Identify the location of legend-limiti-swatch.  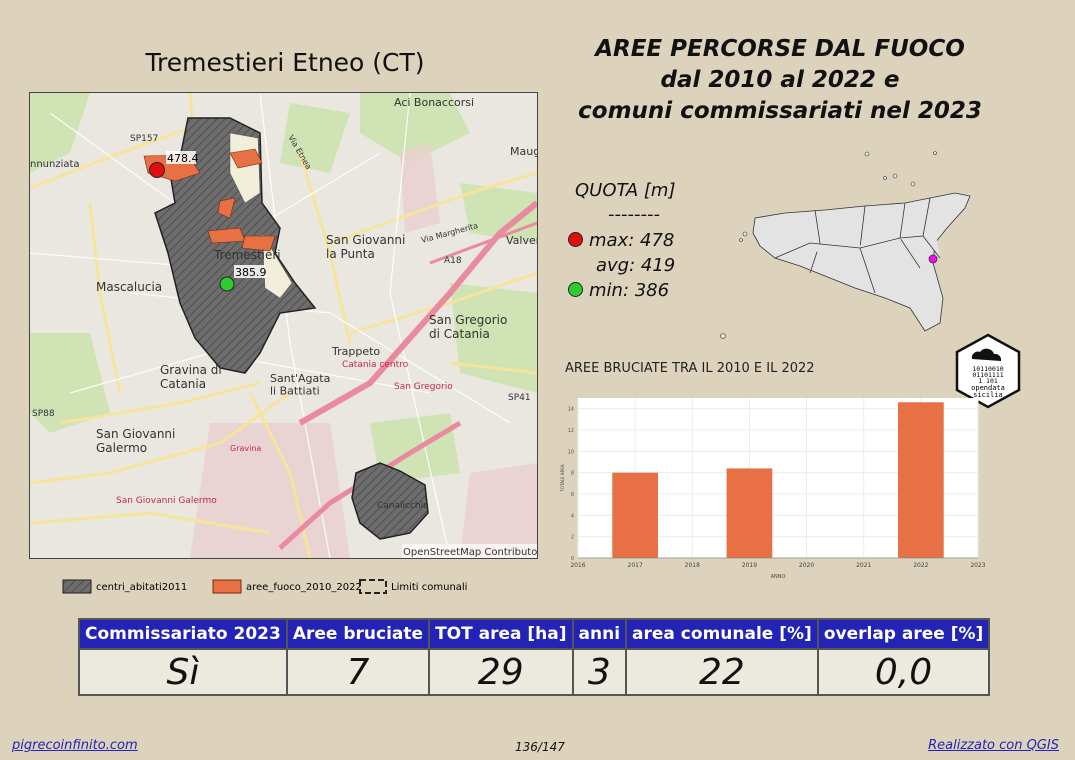
(373, 586).